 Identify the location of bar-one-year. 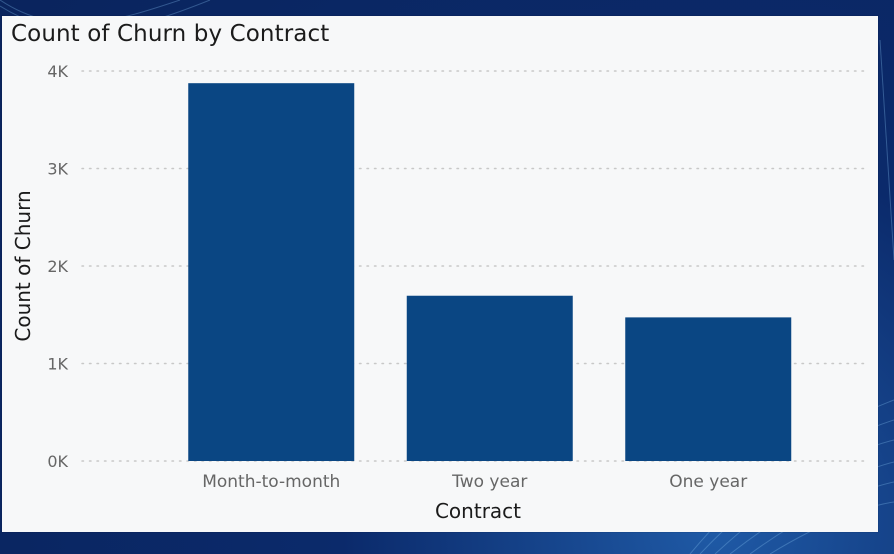
(708, 389).